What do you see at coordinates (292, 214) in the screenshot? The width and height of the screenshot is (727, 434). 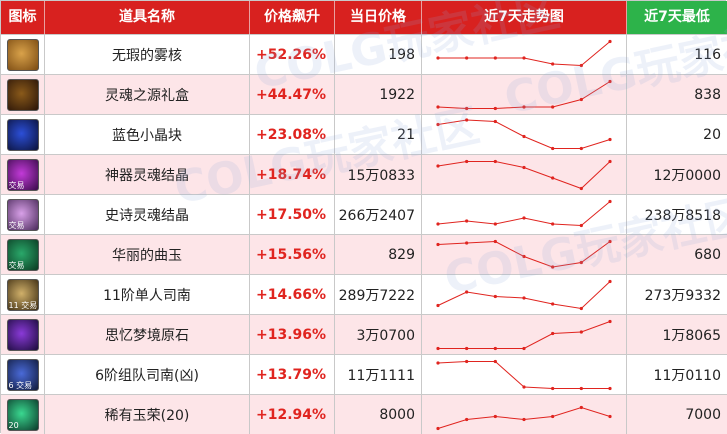 I see `price-surge: +17.50%` at bounding box center [292, 214].